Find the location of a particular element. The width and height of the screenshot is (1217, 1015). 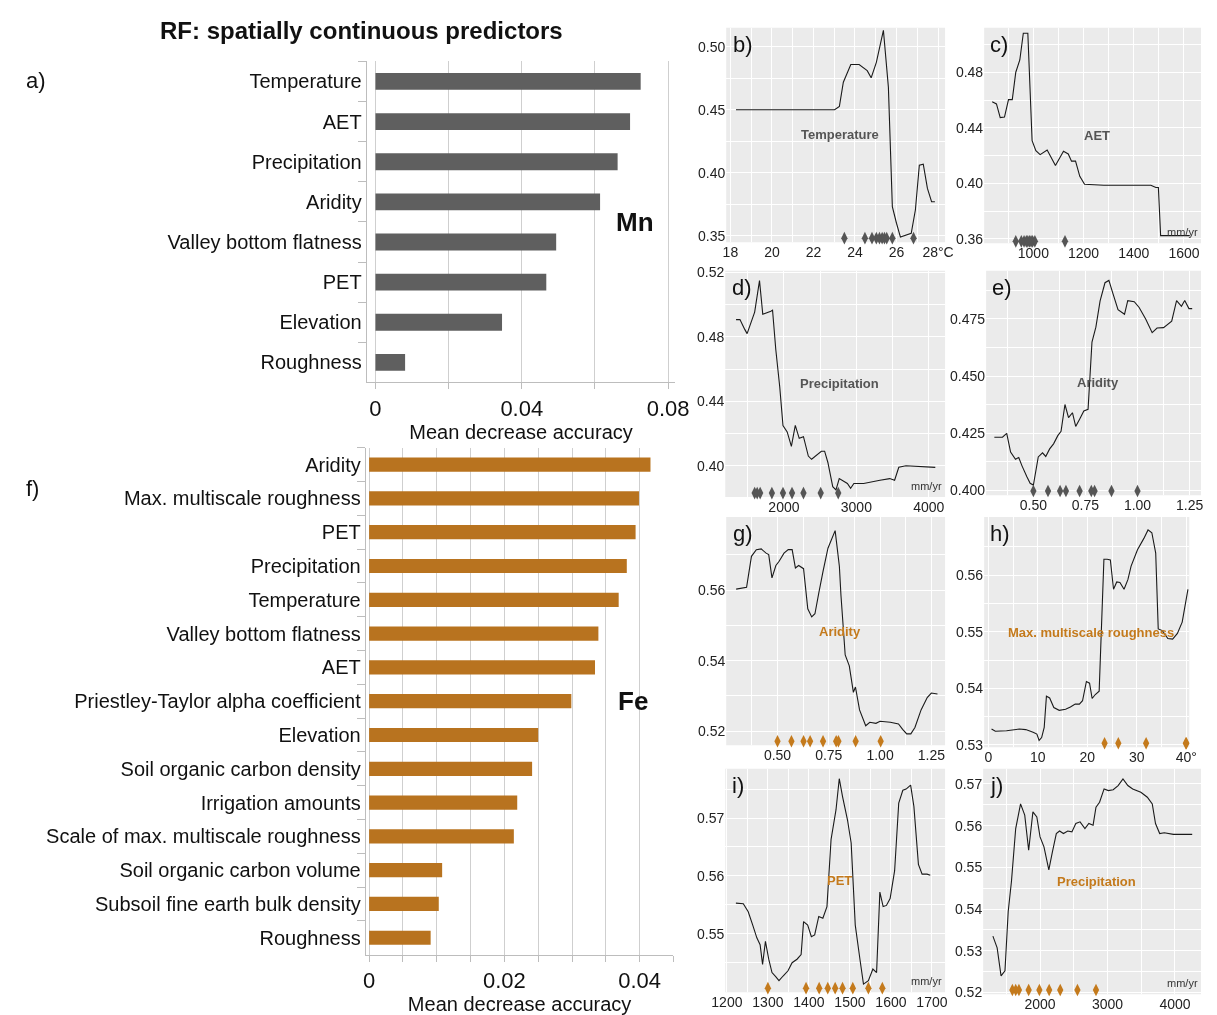

x-tick-label: 1700 is located at coordinates (932, 1002).